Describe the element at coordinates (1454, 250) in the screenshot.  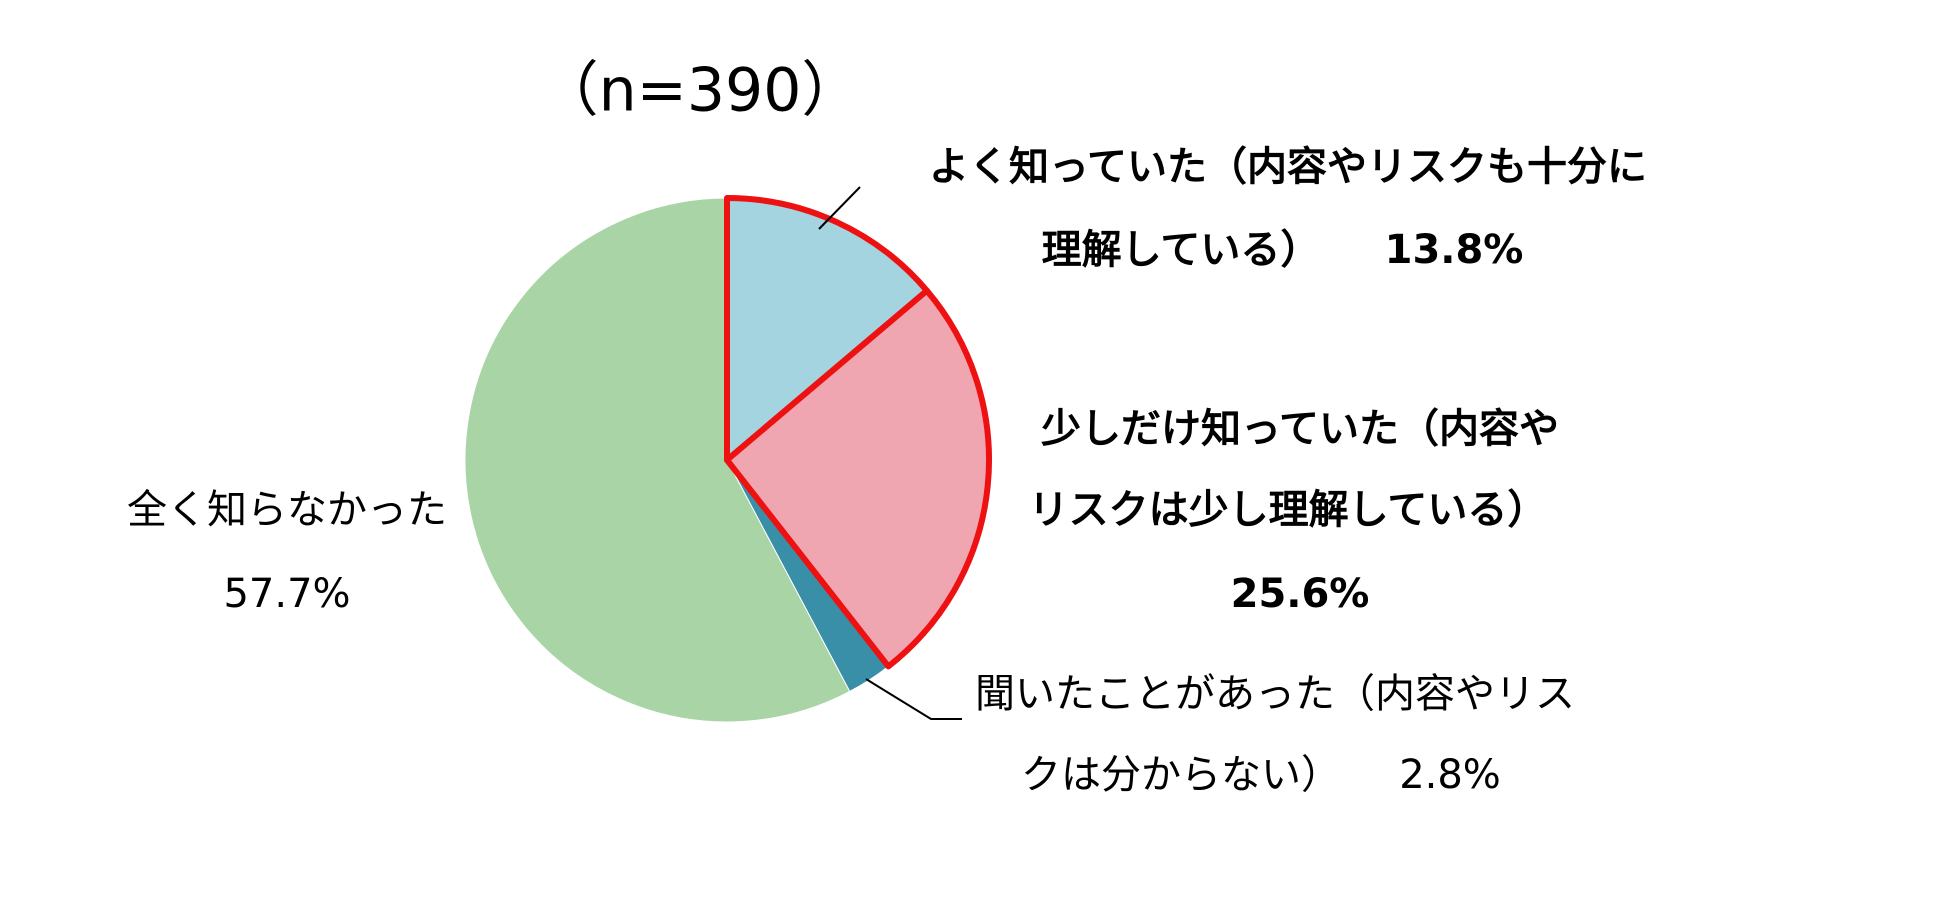
I see `value-label: 13.8%` at that location.